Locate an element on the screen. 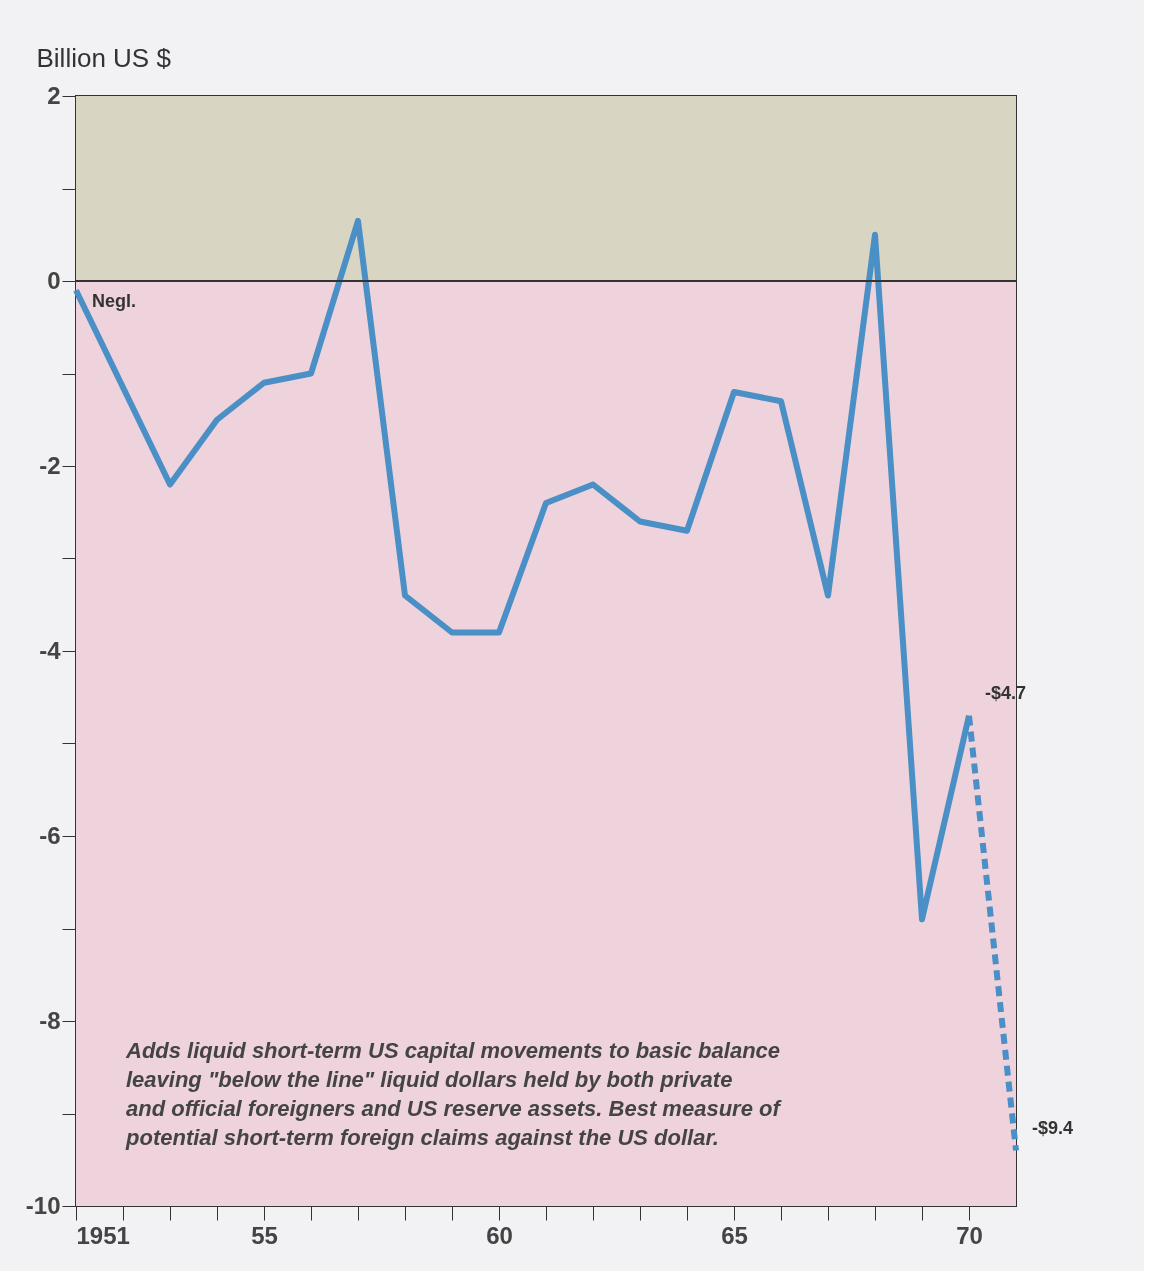  y-tick-label: -2 is located at coordinates (50, 465).